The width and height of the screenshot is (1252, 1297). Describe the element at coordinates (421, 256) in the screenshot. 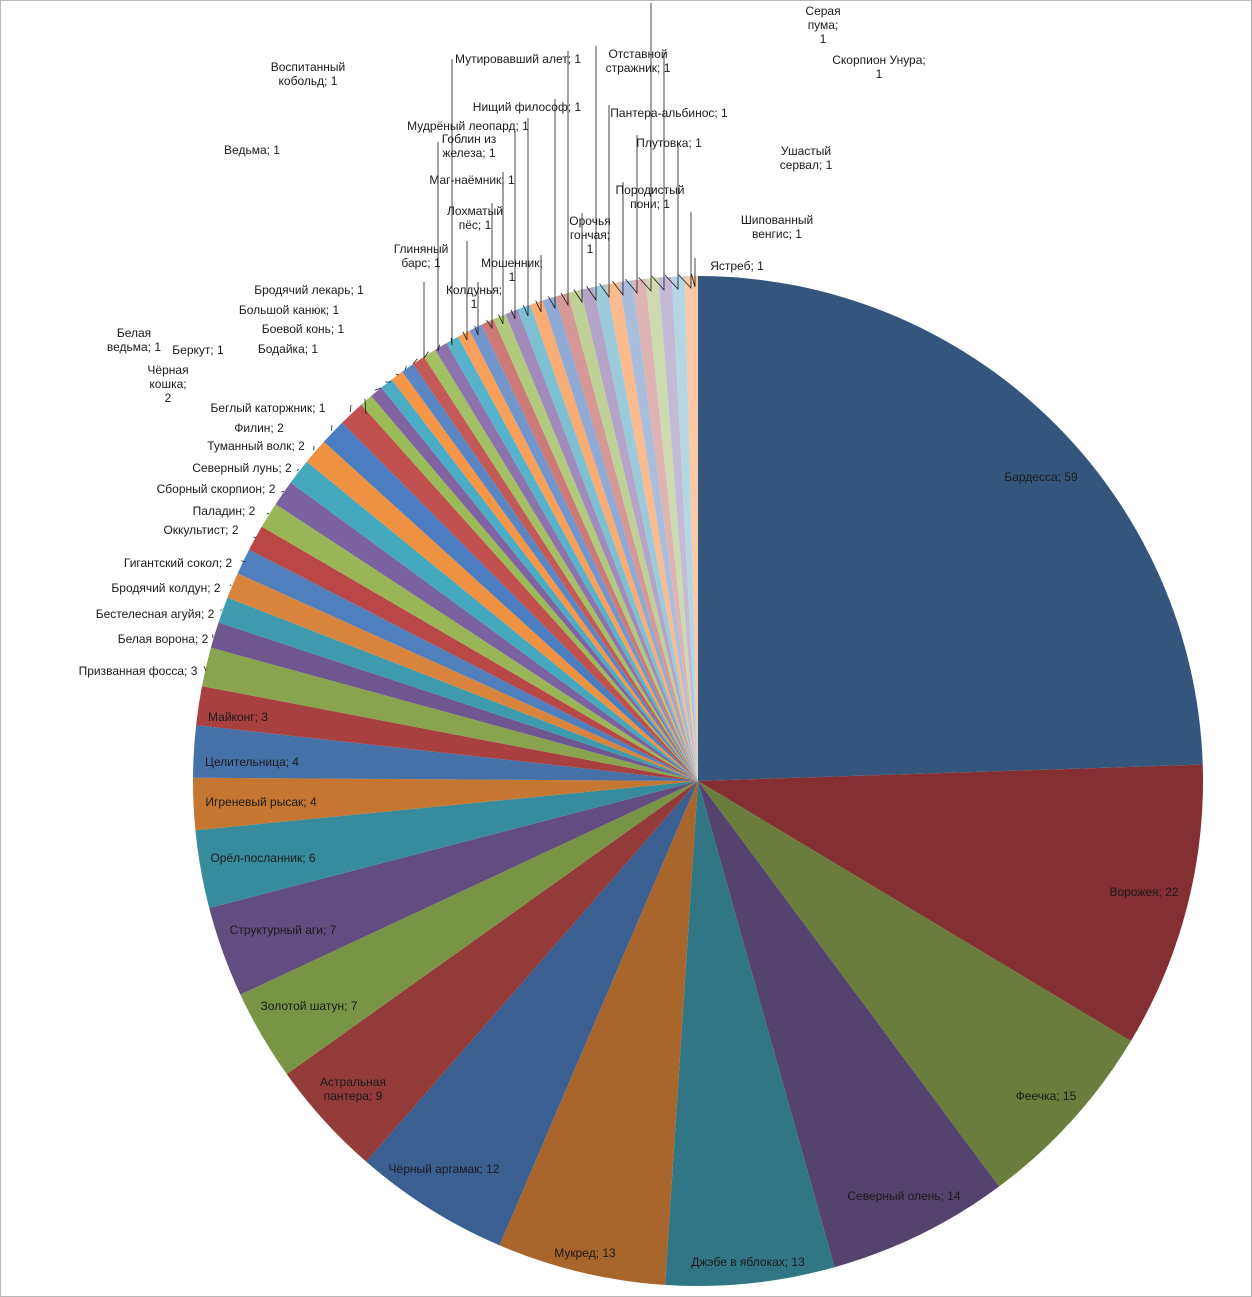

I see `slice-data-label: Глиняный барс; 1` at that location.